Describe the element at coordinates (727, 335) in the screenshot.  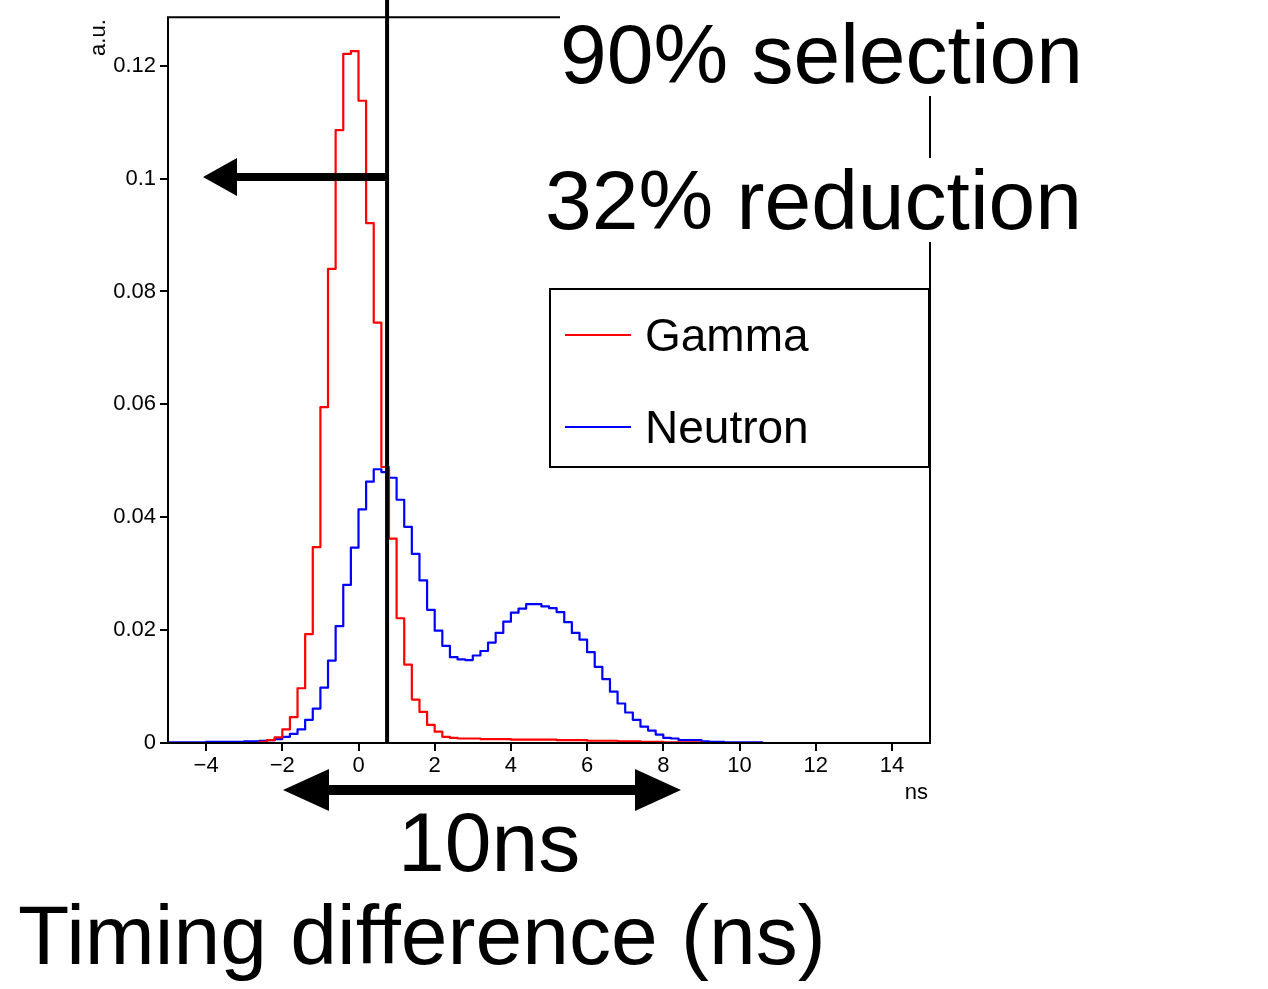
I see `legend-label: Gamma` at that location.